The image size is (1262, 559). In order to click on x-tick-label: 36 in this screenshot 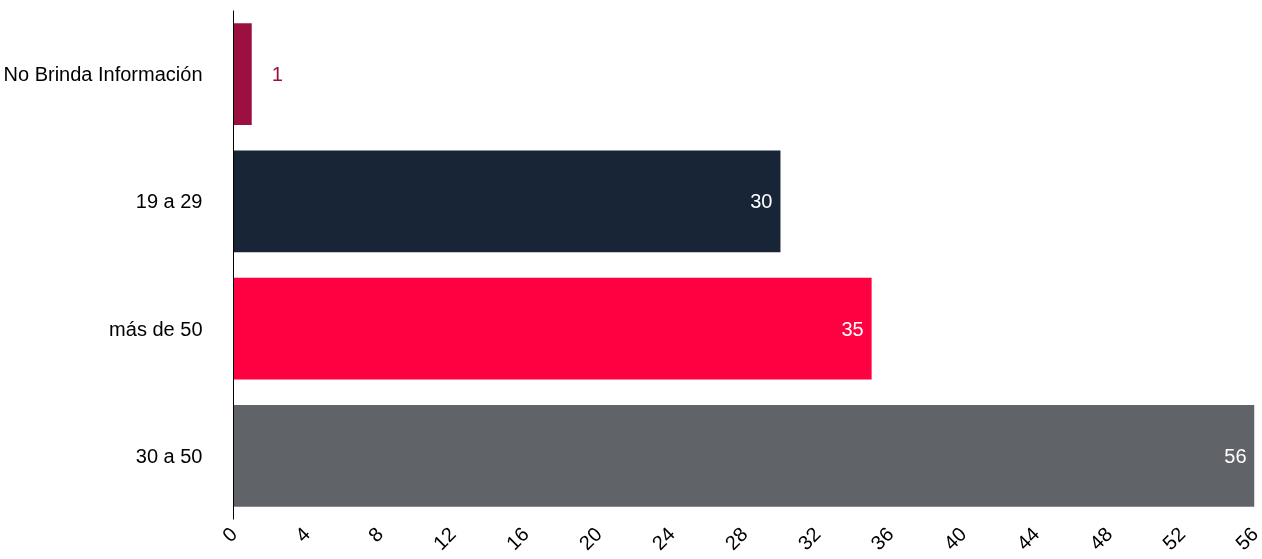, I will do `click(882, 538)`.